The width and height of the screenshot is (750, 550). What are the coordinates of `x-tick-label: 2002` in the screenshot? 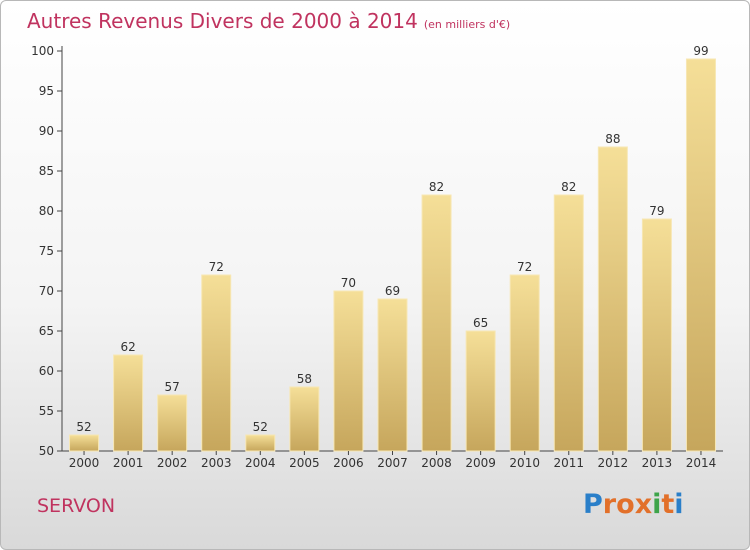 It's located at (172, 463).